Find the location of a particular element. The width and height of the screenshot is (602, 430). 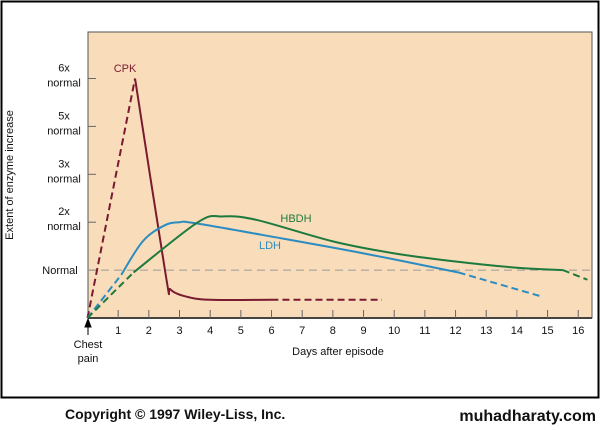

cpk-line is located at coordinates (203, 190).